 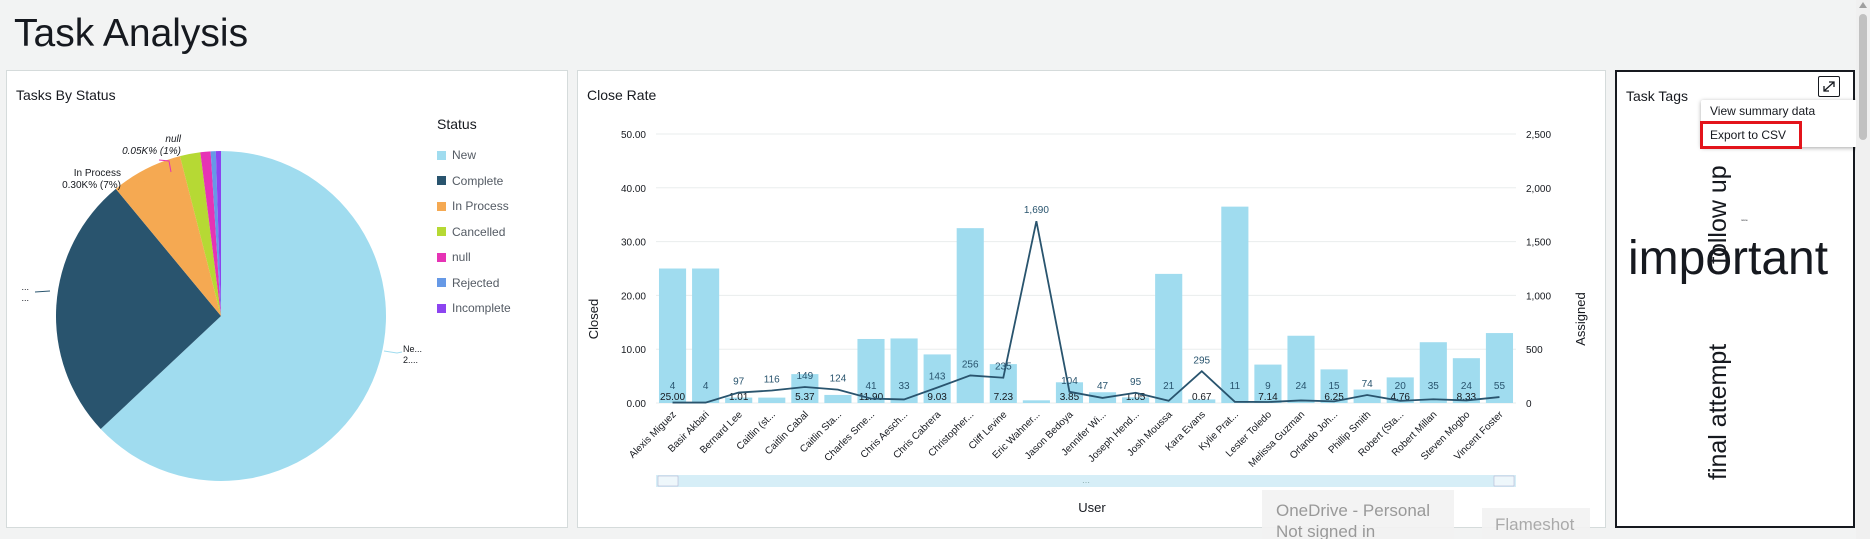 I want to click on pie-slice-null, so click(x=210, y=233).